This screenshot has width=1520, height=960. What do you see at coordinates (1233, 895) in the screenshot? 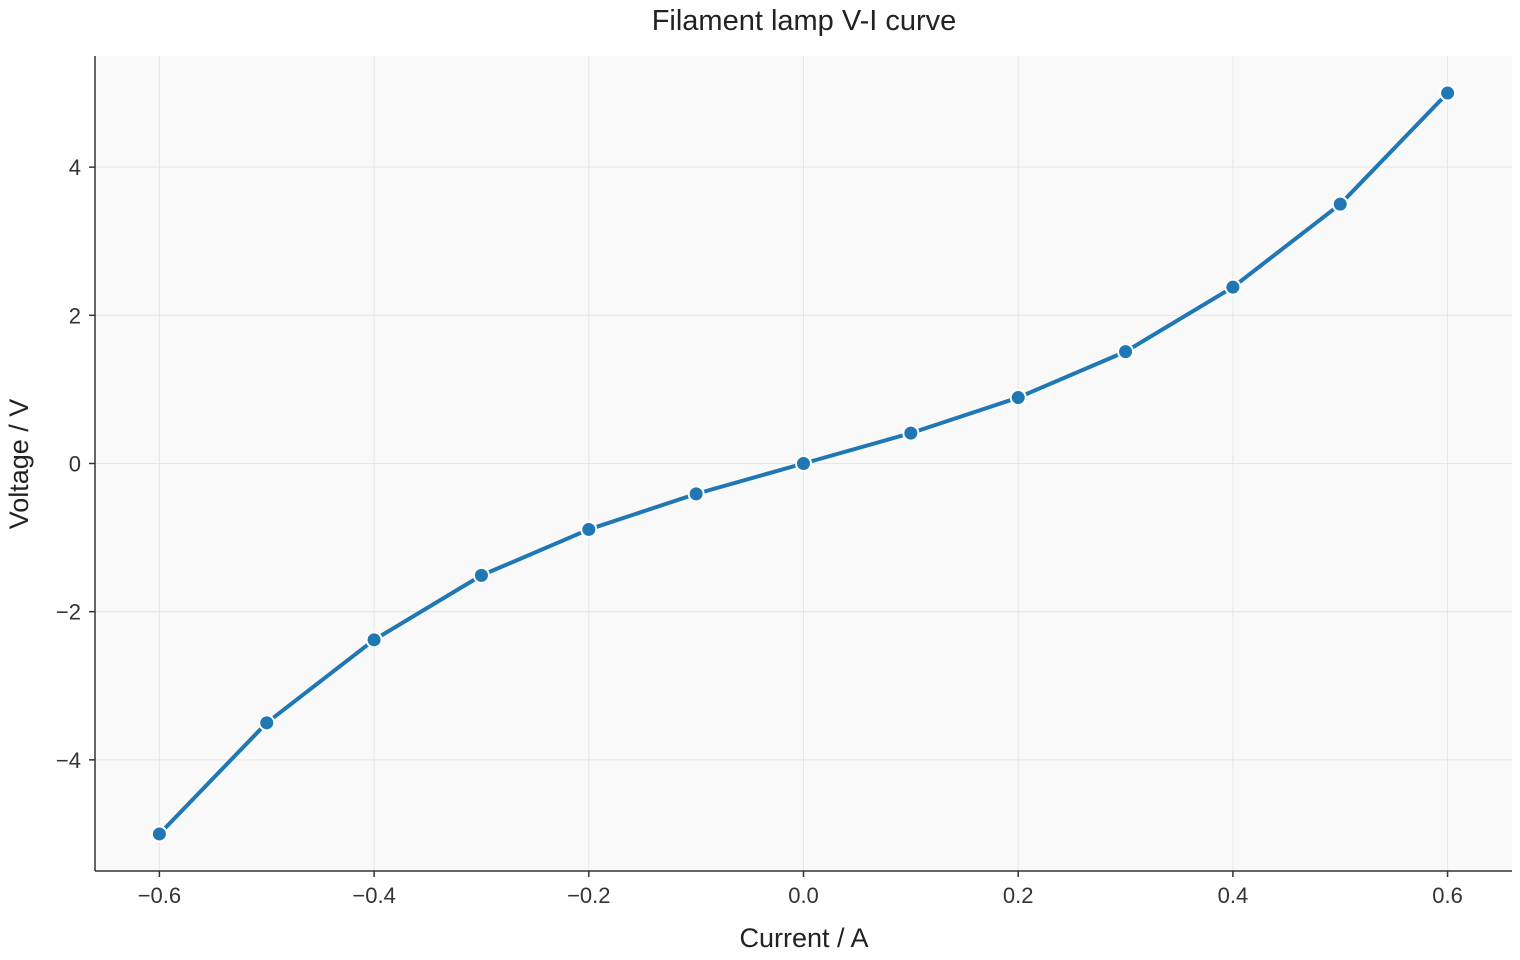
I see `x-tick-label: 0.4` at bounding box center [1233, 895].